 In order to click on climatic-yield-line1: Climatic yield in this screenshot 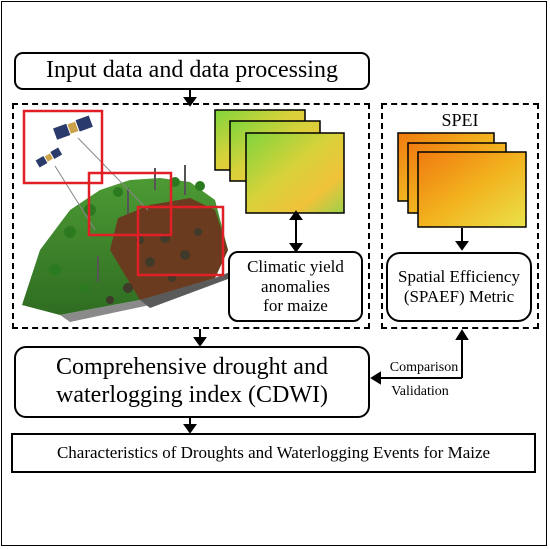, I will do `click(295, 267)`.